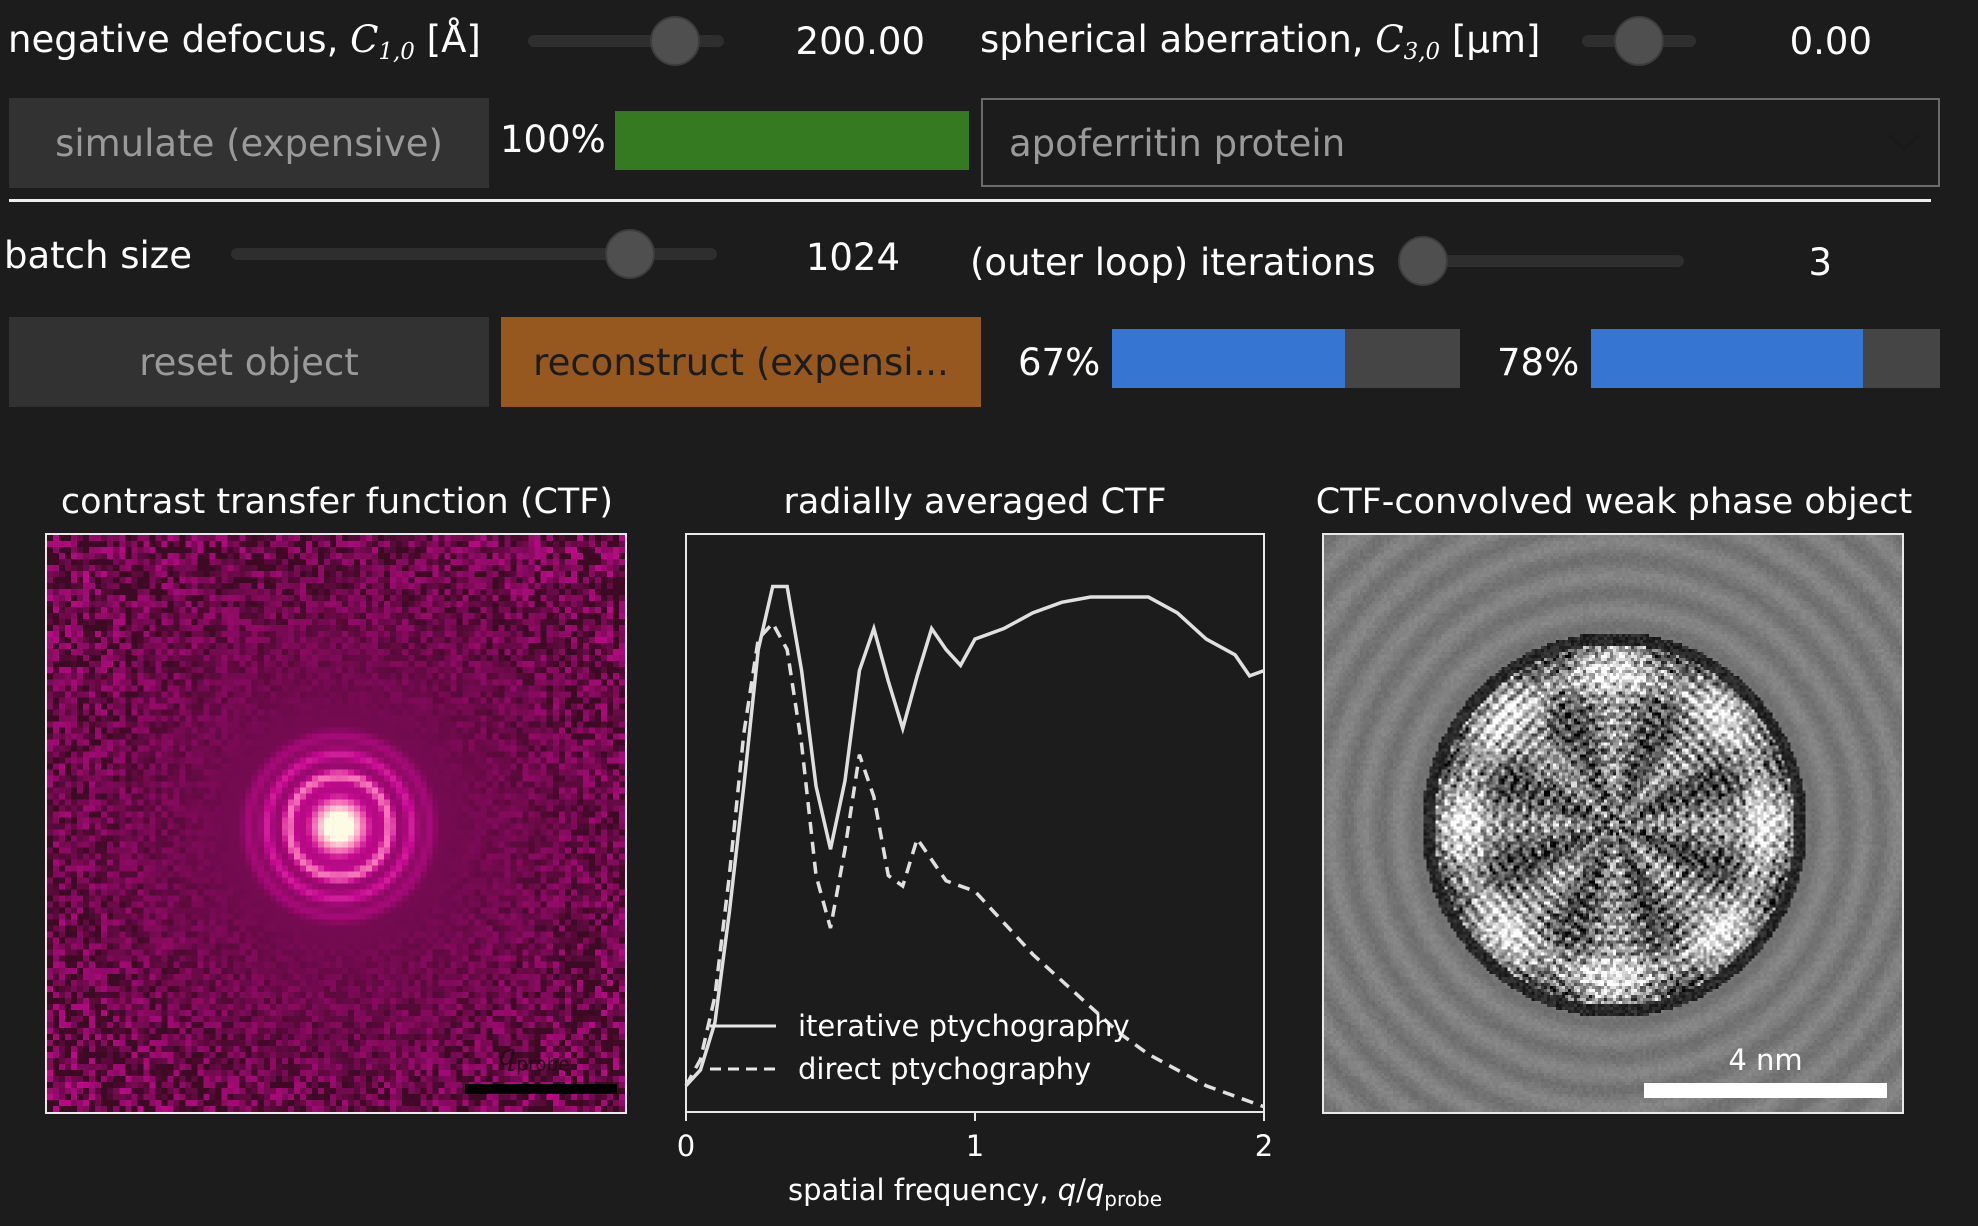  What do you see at coordinates (975, 1146) in the screenshot?
I see `x-tick-label: 1` at bounding box center [975, 1146].